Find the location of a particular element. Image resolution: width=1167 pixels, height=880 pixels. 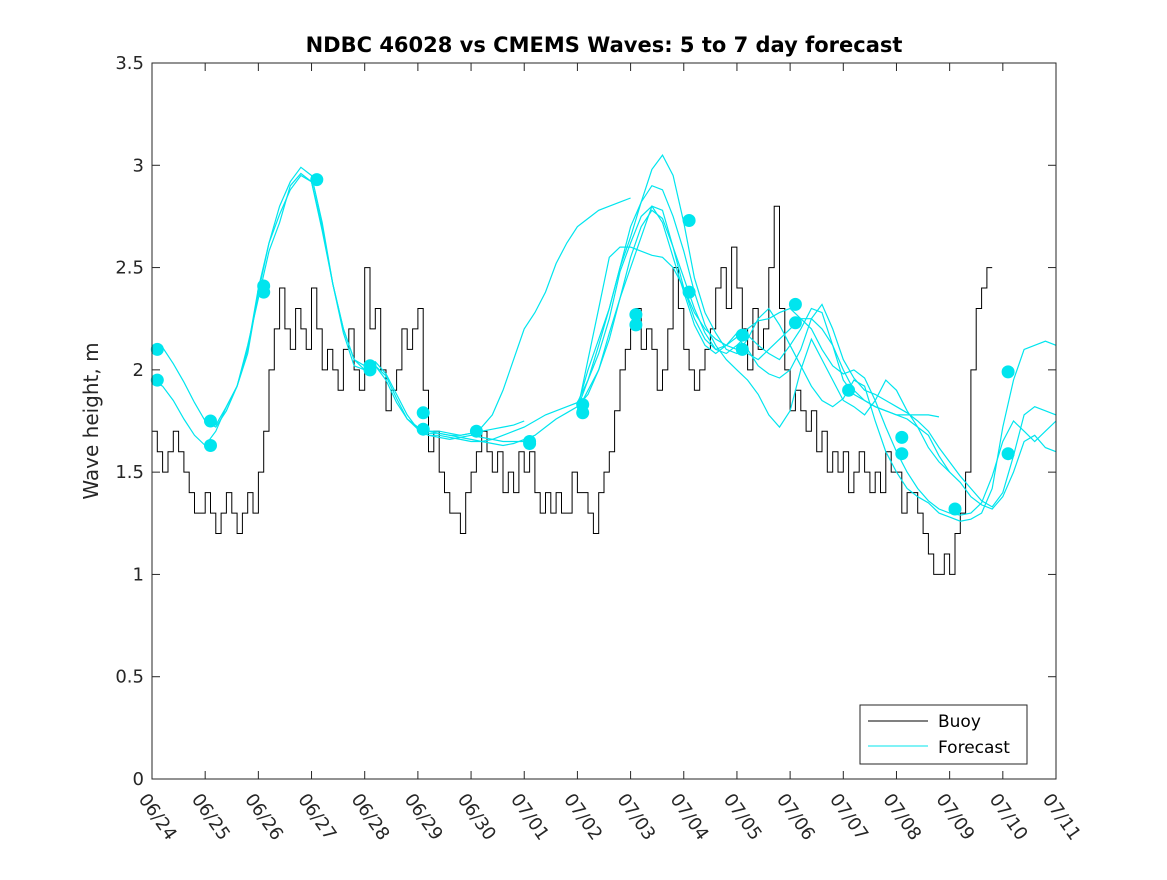

legend: Buoy Forecast is located at coordinates (943, 734).